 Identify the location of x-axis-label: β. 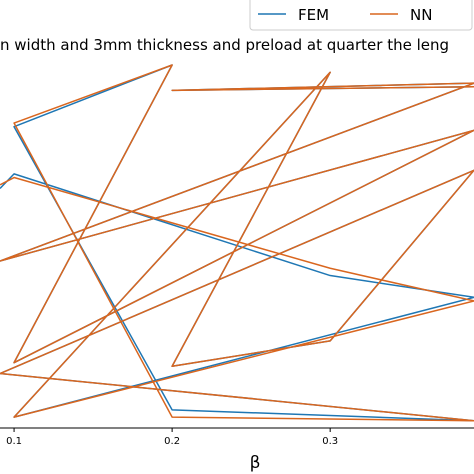
(255, 463).